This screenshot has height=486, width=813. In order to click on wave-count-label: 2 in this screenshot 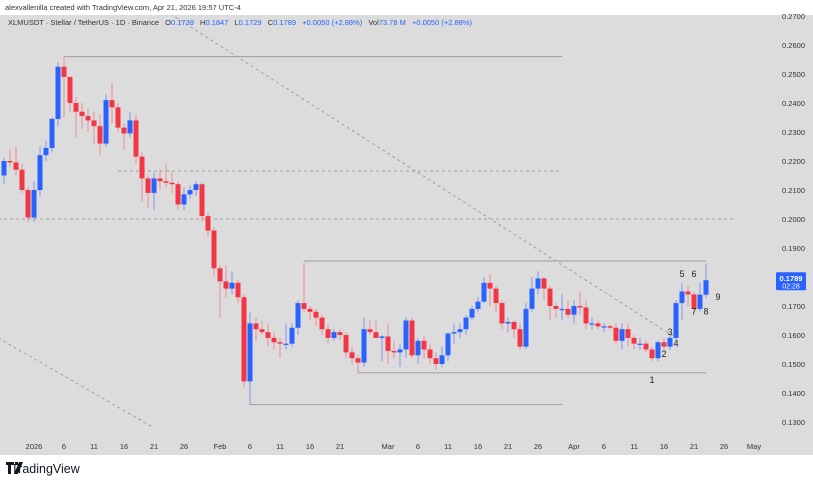, I will do `click(663, 354)`.